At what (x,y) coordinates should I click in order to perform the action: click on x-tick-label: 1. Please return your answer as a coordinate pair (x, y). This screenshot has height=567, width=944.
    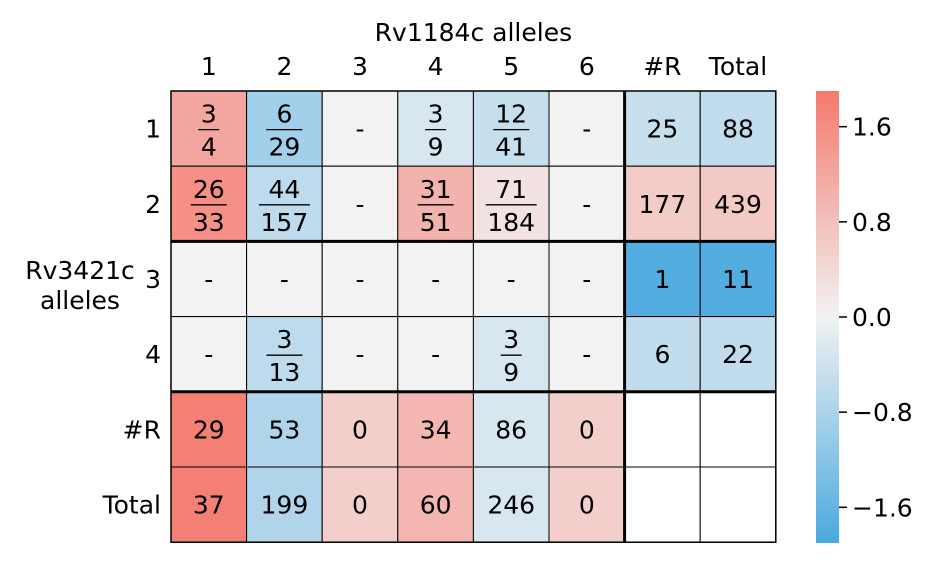
    Looking at the image, I should click on (209, 66).